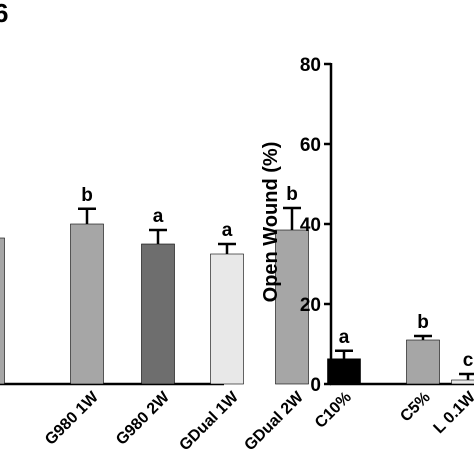 Image resolution: width=474 pixels, height=474 pixels. What do you see at coordinates (72, 418) in the screenshot?
I see `x-tick-label: G980 1W` at bounding box center [72, 418].